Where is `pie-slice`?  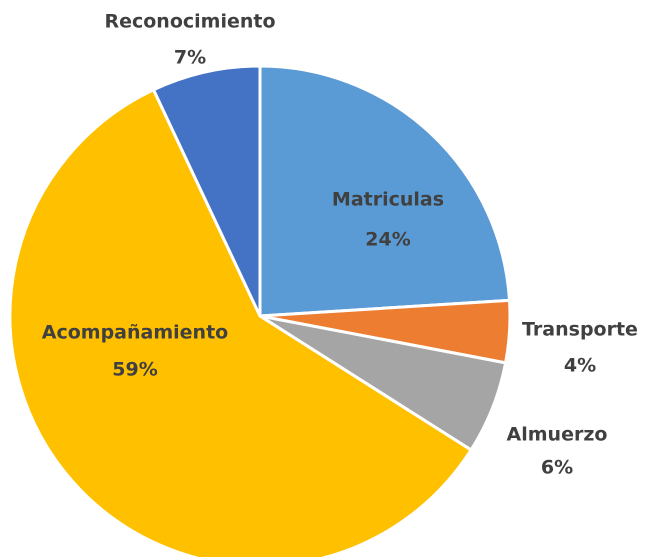 pie-slice is located at coordinates (206, 190).